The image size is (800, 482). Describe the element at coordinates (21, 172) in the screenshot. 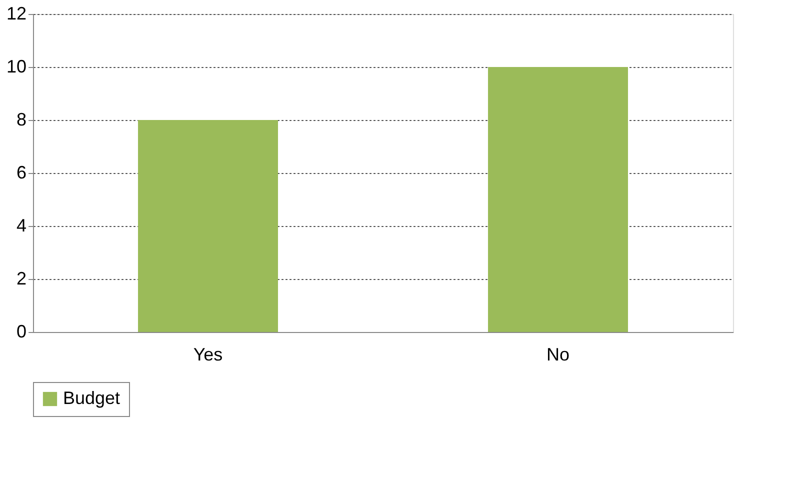

I see `y-tick-label: 6` at that location.